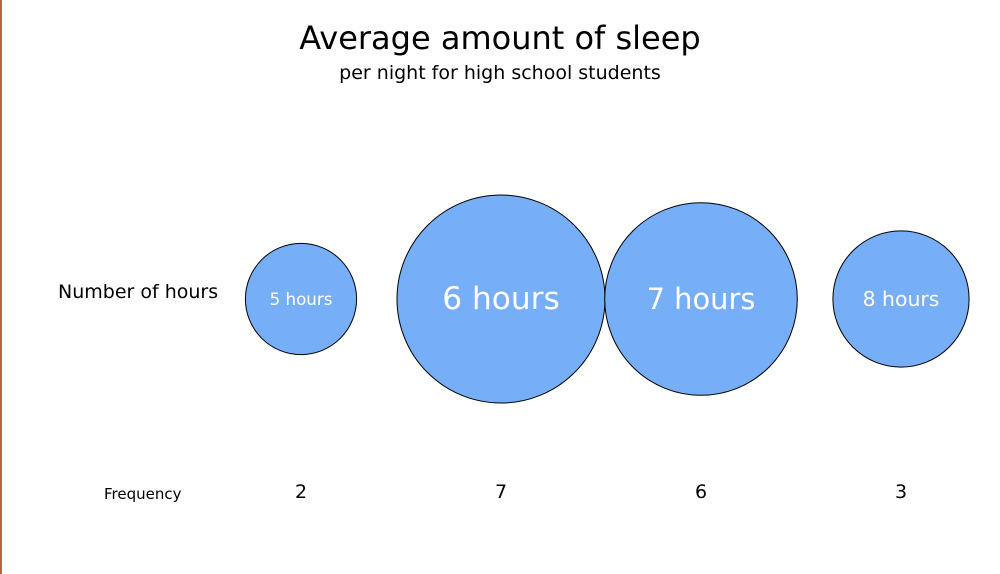 The width and height of the screenshot is (1000, 574). I want to click on bubble-8-hours, so click(901, 299).